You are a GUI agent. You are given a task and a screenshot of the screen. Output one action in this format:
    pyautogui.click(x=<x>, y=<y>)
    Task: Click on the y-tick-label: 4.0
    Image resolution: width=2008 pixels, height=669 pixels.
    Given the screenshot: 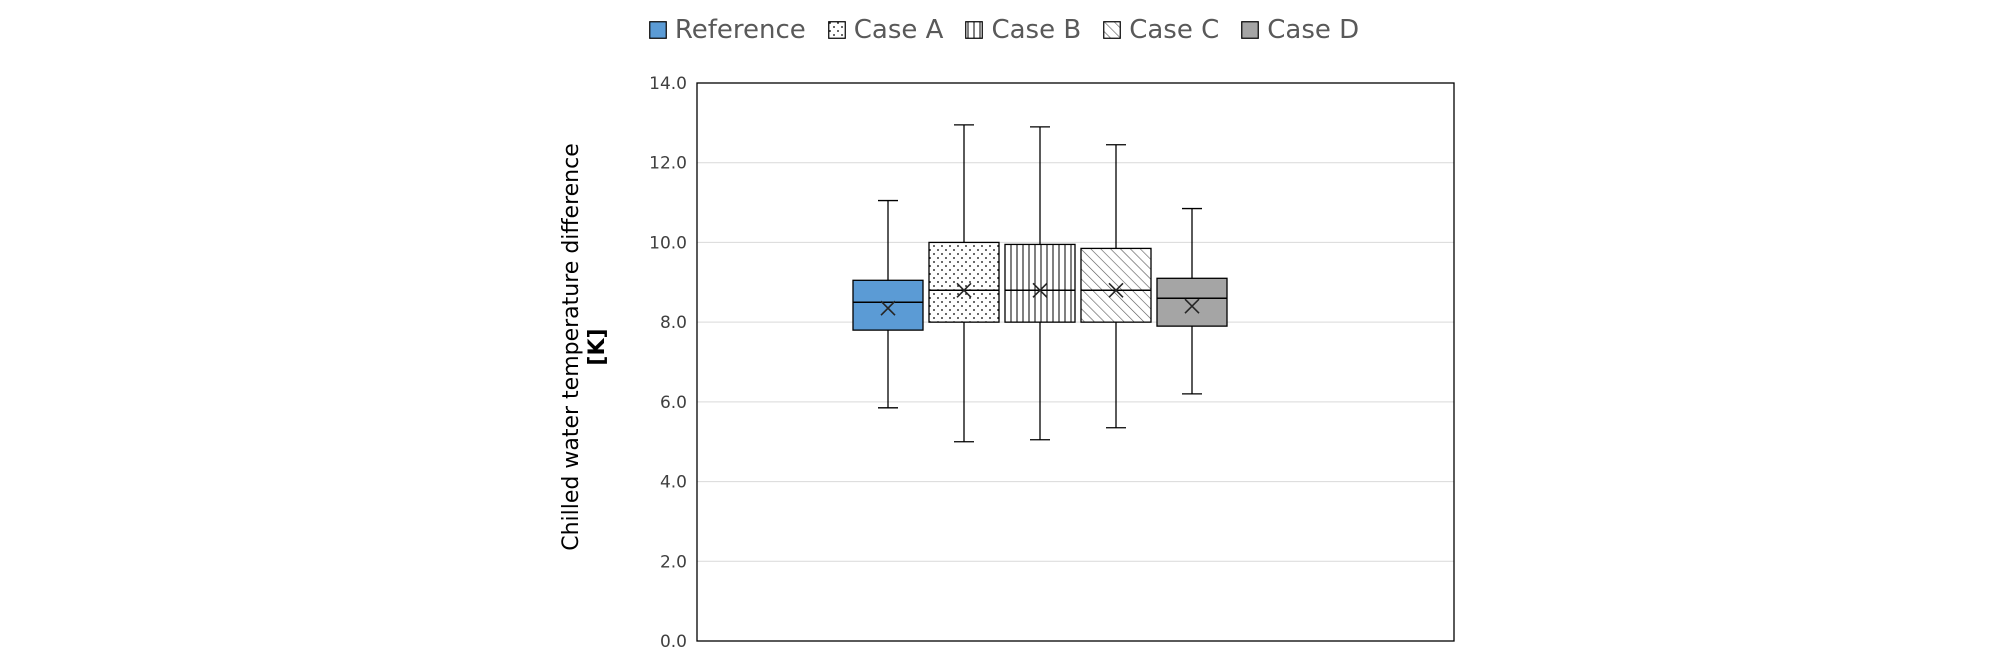 What is the action you would take?
    pyautogui.click(x=673, y=483)
    